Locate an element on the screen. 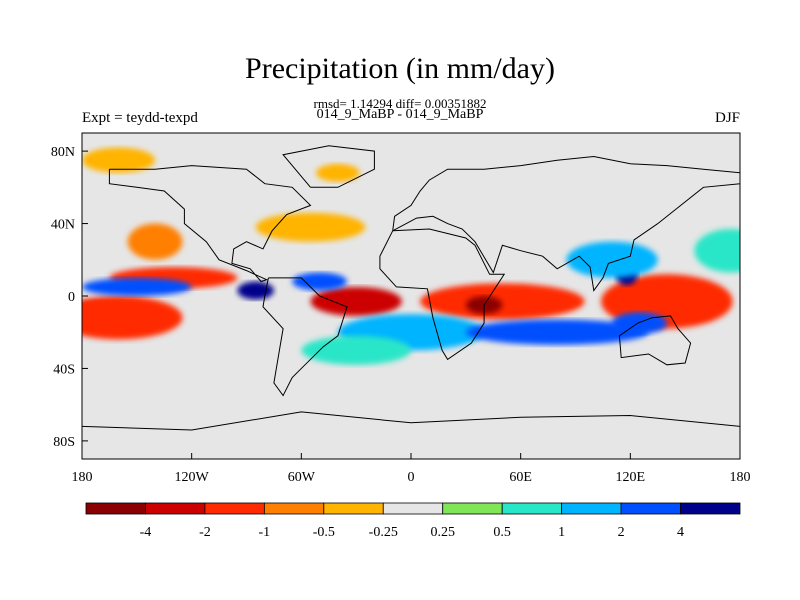 This screenshot has width=800, height=600. colorbar: -4 -2 -1 -0.5 -0.25 0.25 0.5 1 2 4 is located at coordinates (413, 521).